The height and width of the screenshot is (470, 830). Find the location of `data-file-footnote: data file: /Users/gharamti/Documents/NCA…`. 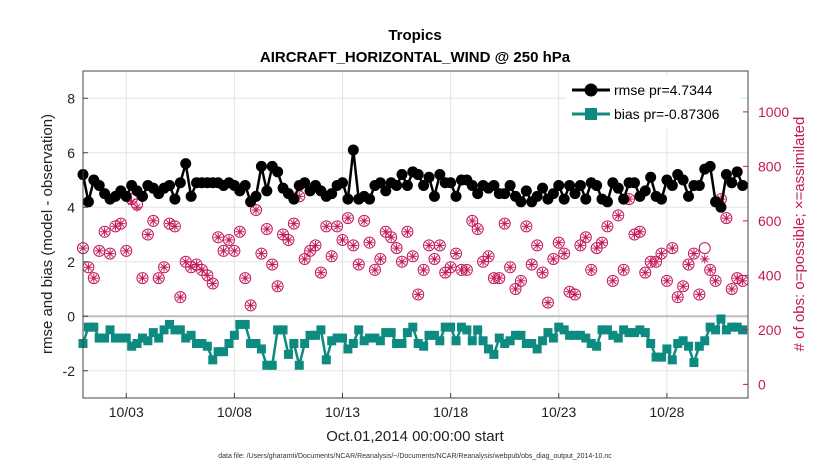

data-file-footnote: data file: /Users/gharamti/Documents/NCA… is located at coordinates (415, 456).